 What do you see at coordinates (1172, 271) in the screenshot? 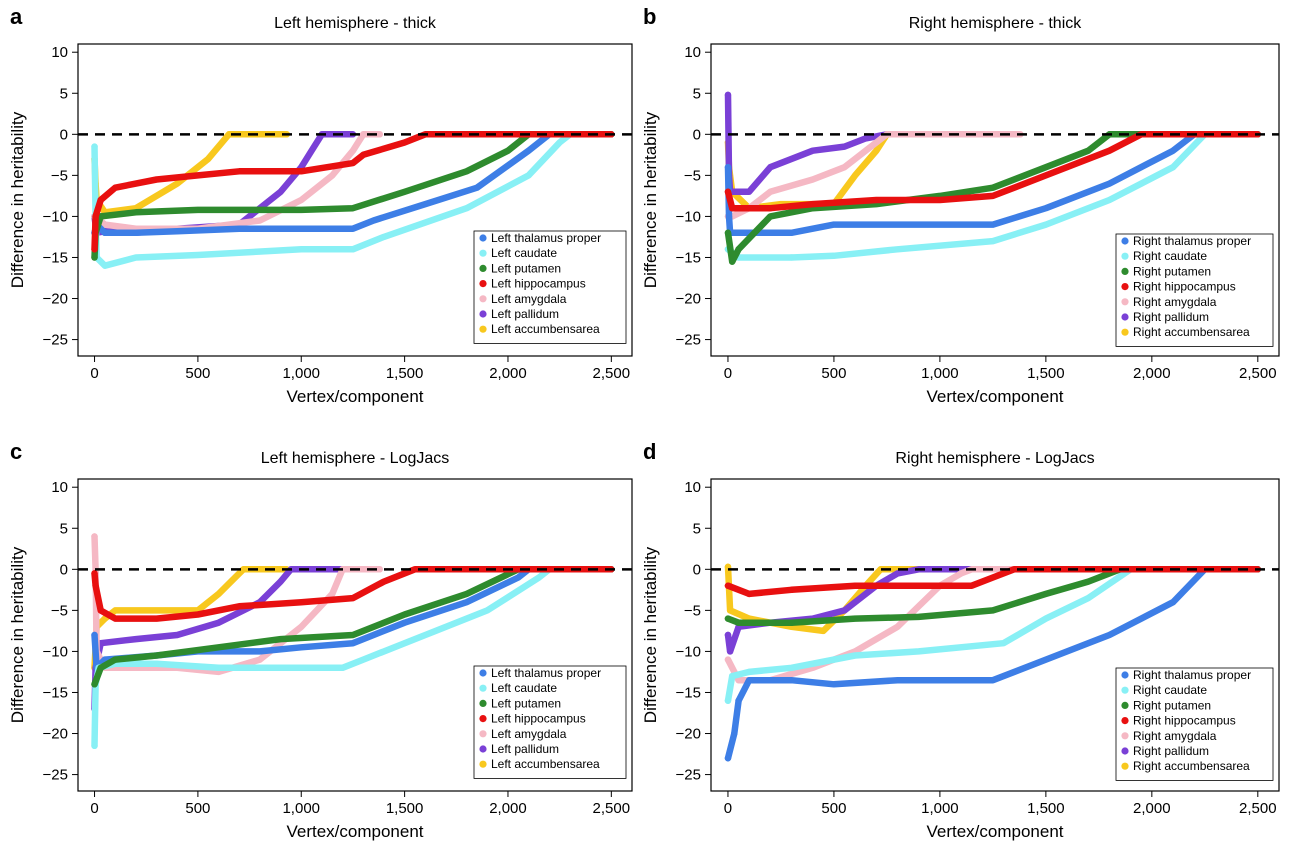
I see `legend-label: Right putamen` at bounding box center [1172, 271].